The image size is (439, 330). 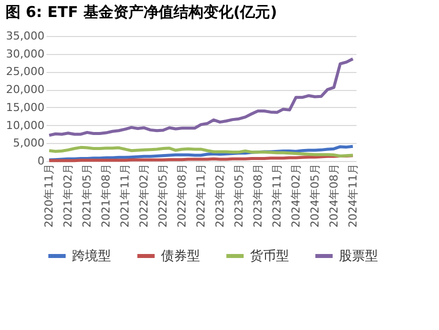 What do you see at coordinates (41, 161) in the screenshot?
I see `y-tick-label: 0` at bounding box center [41, 161].